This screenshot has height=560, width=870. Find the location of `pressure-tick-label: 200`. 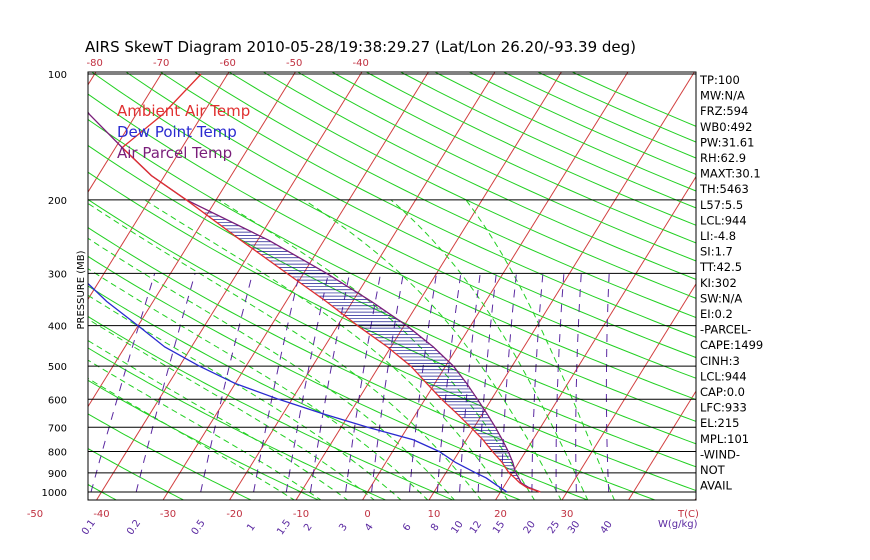

pressure-tick-label: 200 is located at coordinates (57, 201).